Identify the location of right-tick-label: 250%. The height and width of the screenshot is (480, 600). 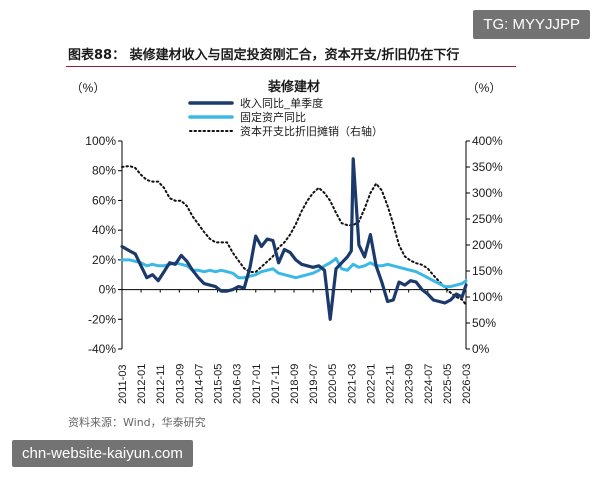
(487, 219).